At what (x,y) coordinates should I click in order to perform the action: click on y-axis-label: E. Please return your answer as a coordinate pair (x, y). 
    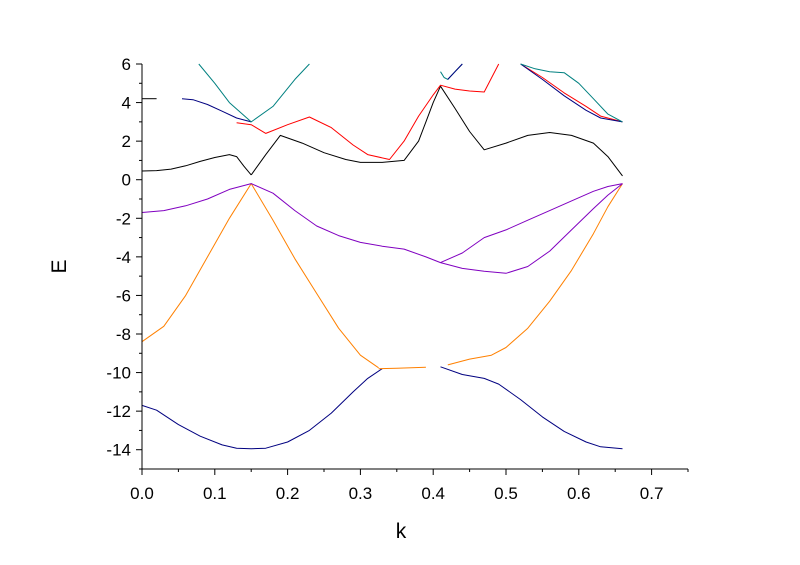
    Looking at the image, I should click on (59, 266).